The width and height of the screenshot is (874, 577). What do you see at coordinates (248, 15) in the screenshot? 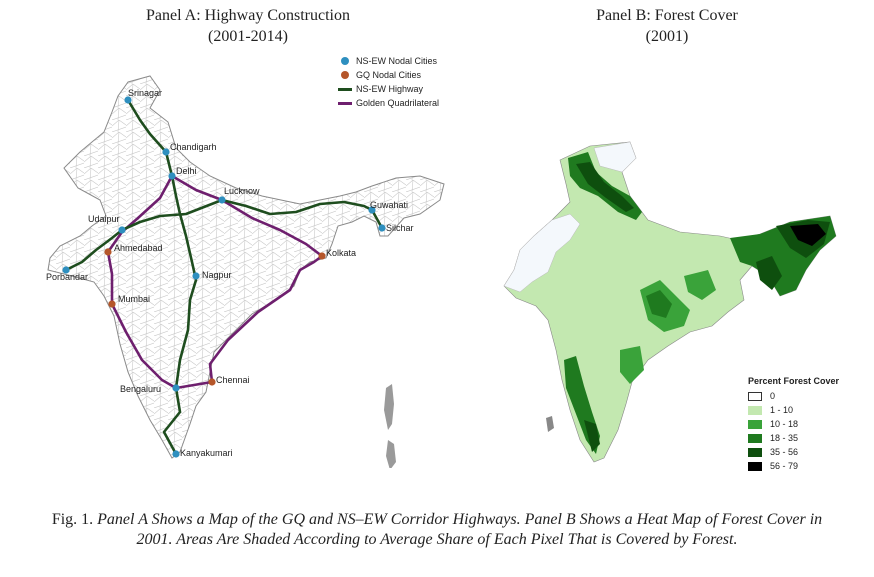
I see `panel-a-title-line1: Panel A: Highway Construction` at bounding box center [248, 15].